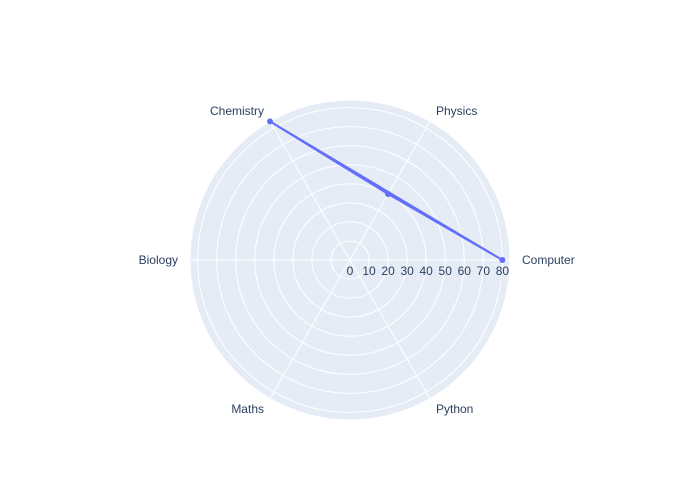 This screenshot has width=700, height=500. What do you see at coordinates (446, 271) in the screenshot?
I see `radial-tick-50: 50` at bounding box center [446, 271].